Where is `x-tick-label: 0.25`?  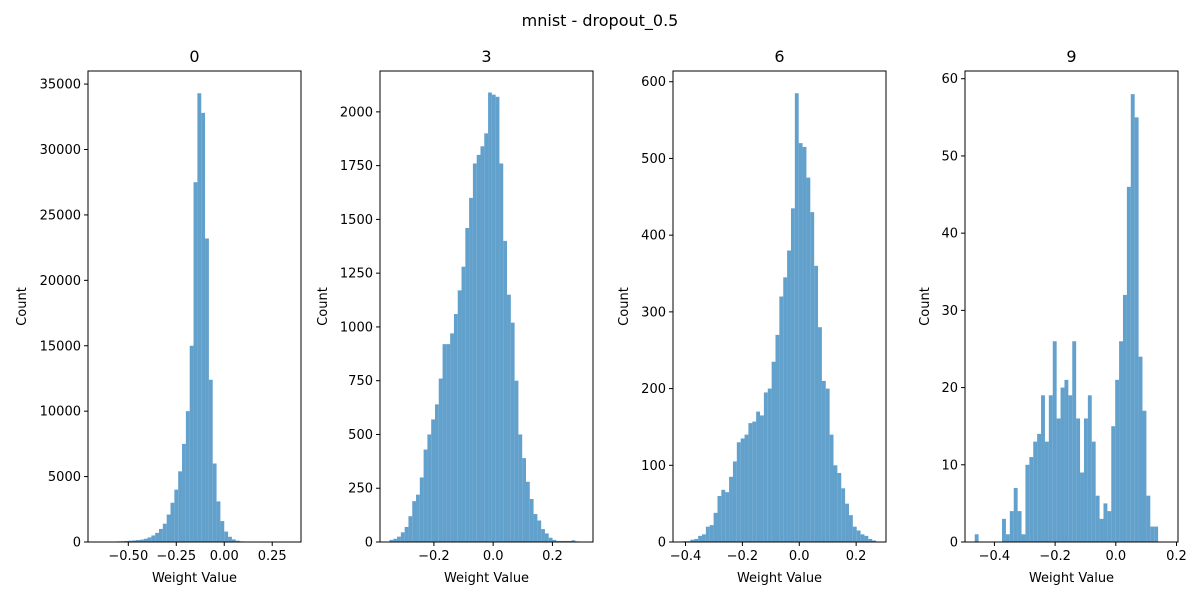
x-tick-label: 0.25 is located at coordinates (272, 556).